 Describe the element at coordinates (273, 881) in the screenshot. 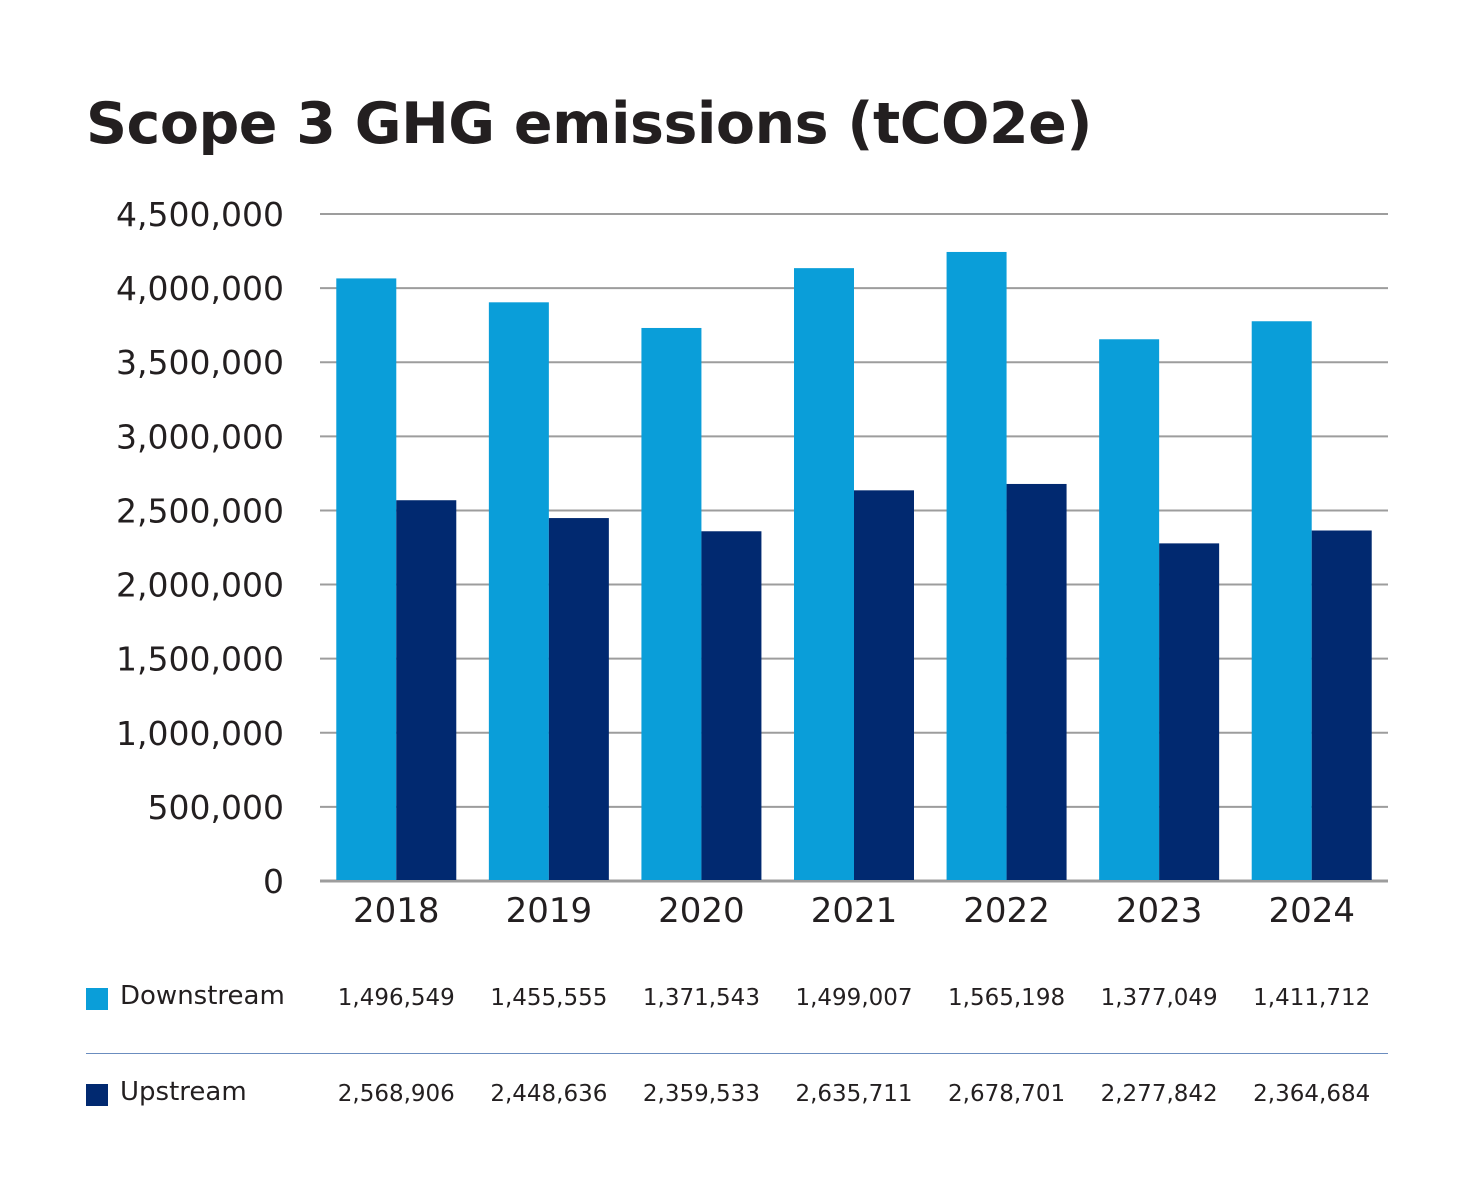

I see `y-tick-label: 0` at that location.